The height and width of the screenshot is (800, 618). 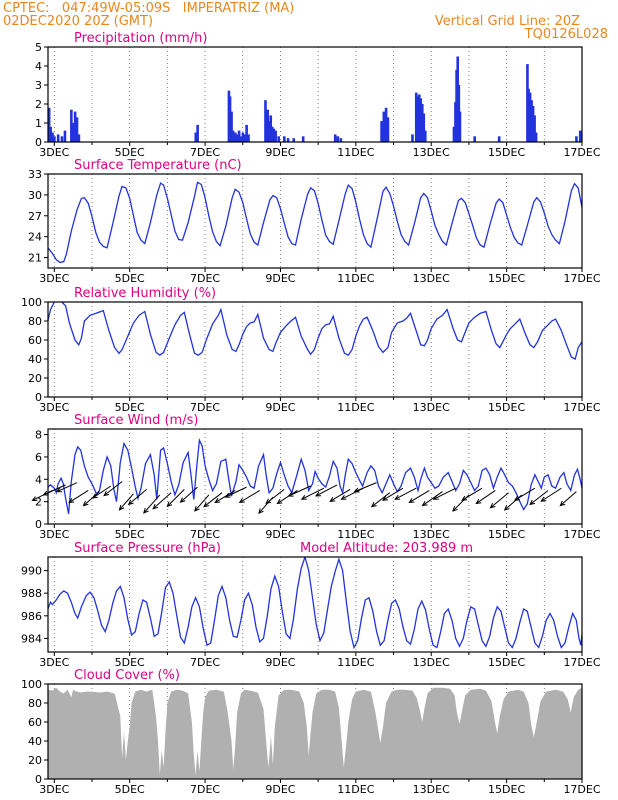 I want to click on panel-title-4: Surface Pressure (hPa), so click(x=147, y=548).